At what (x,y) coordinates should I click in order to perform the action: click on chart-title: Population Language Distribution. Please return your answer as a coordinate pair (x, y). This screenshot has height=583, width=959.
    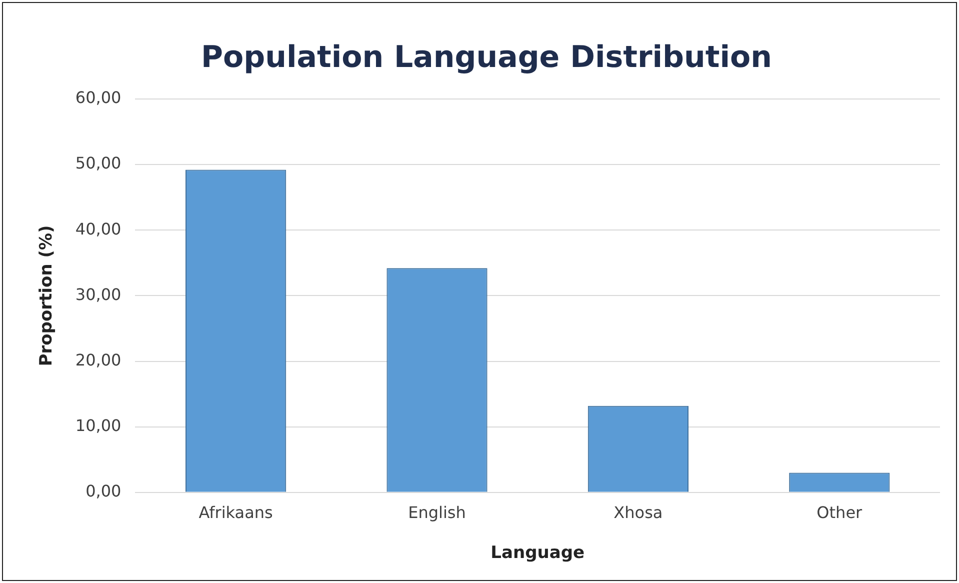
    Looking at the image, I should click on (486, 57).